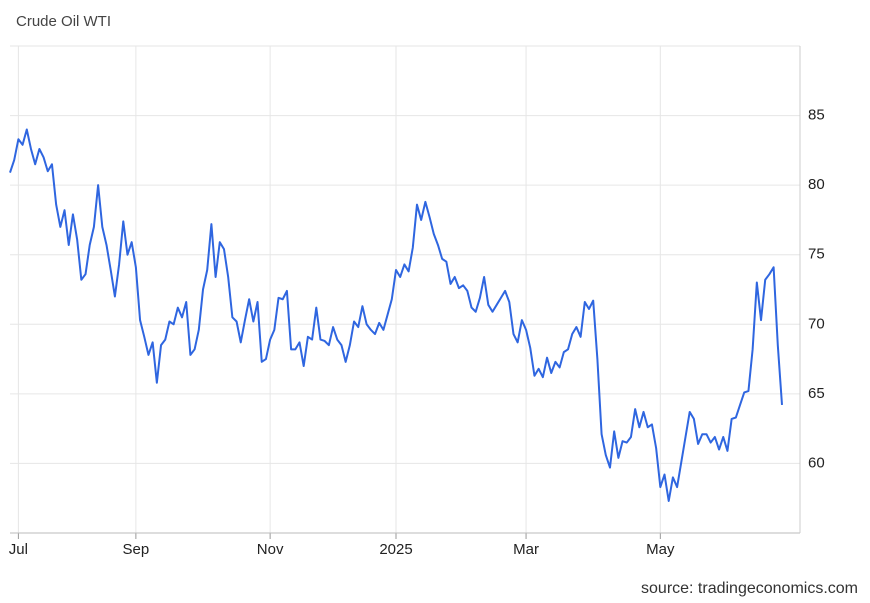 Image resolution: width=870 pixels, height=603 pixels. Describe the element at coordinates (749, 588) in the screenshot. I see `source: source: tradingeconomics.com` at that location.